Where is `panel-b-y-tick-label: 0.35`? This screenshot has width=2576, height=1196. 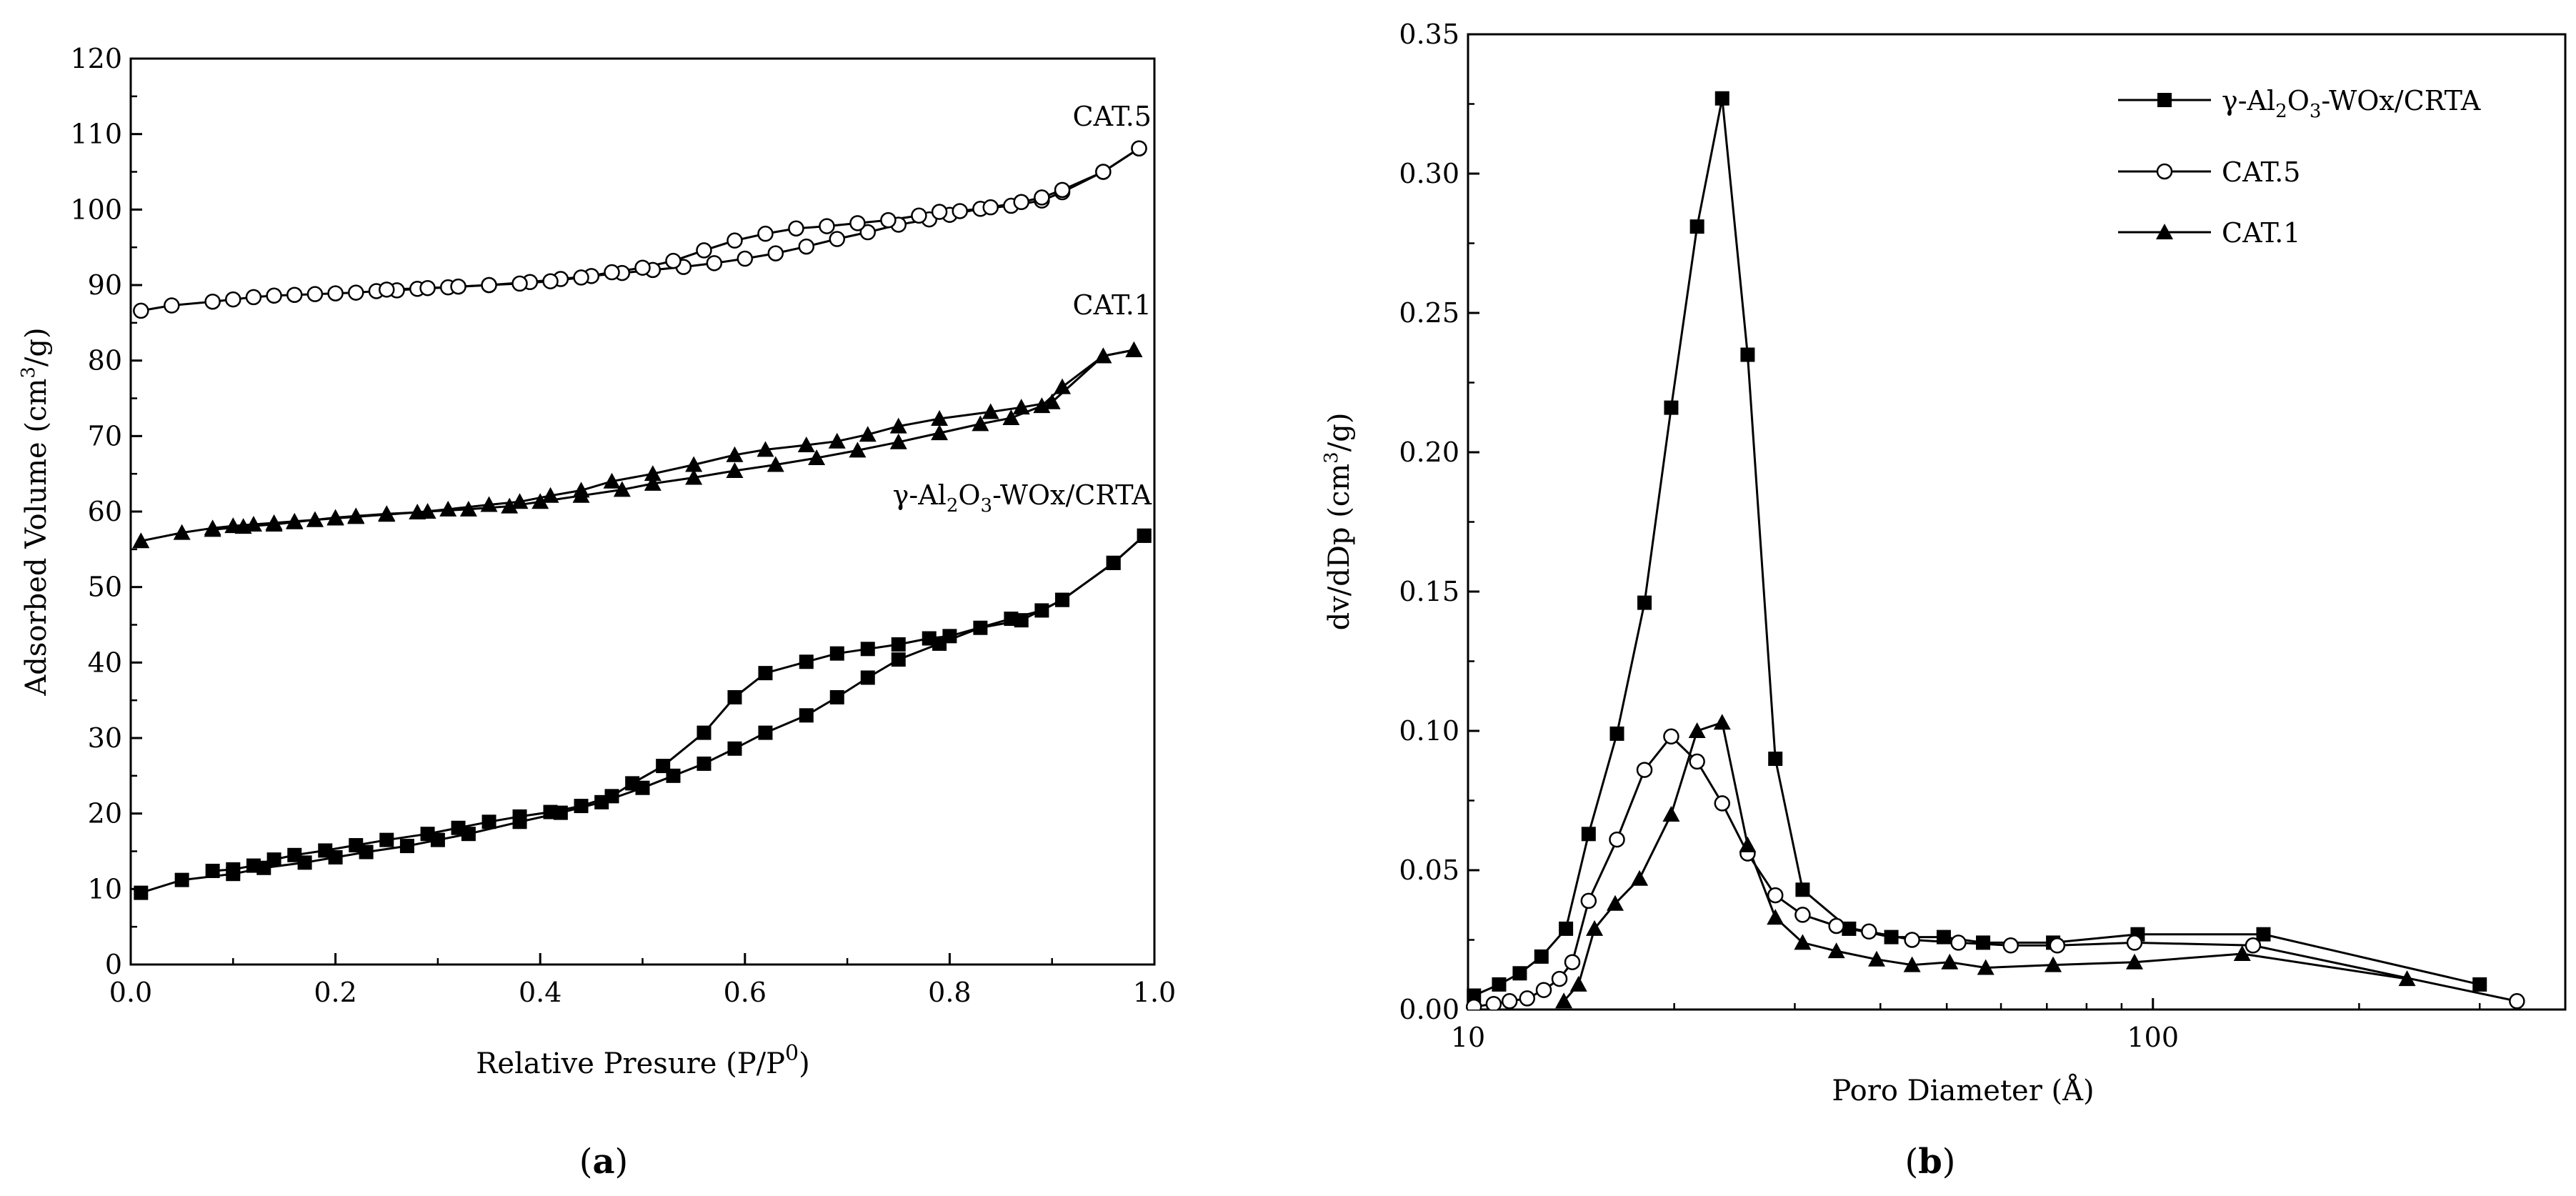 panel-b-y-tick-label: 0.35 is located at coordinates (1429, 34).